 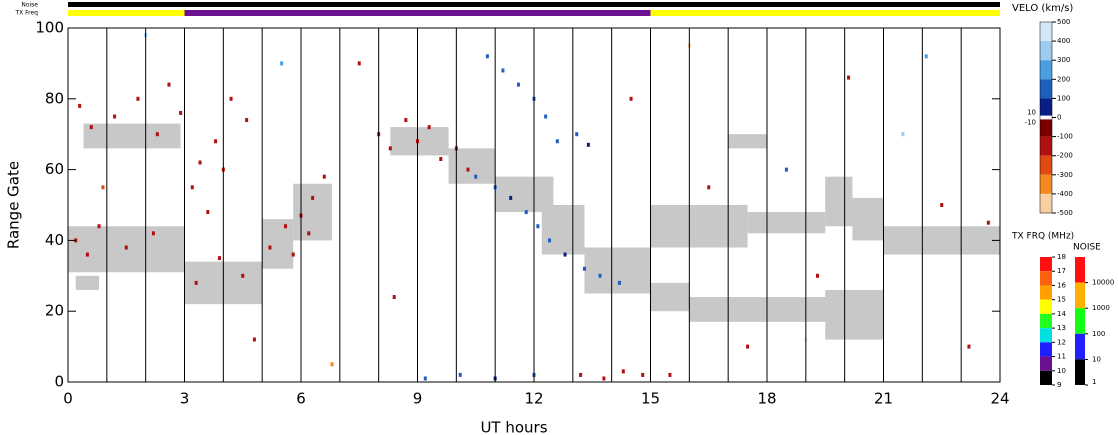 What do you see at coordinates (26, 13) in the screenshot?
I see `freq-row-label: TX Freq` at bounding box center [26, 13].